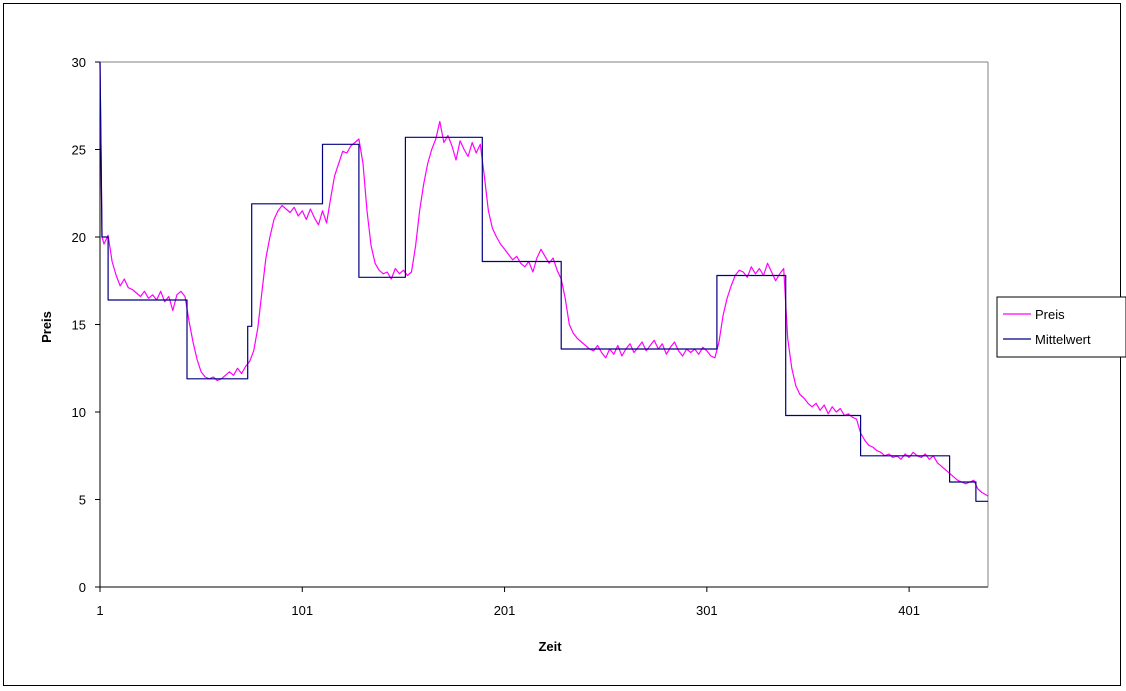 The height and width of the screenshot is (691, 1126). Describe the element at coordinates (82, 587) in the screenshot. I see `y-tick-label: 0` at that location.